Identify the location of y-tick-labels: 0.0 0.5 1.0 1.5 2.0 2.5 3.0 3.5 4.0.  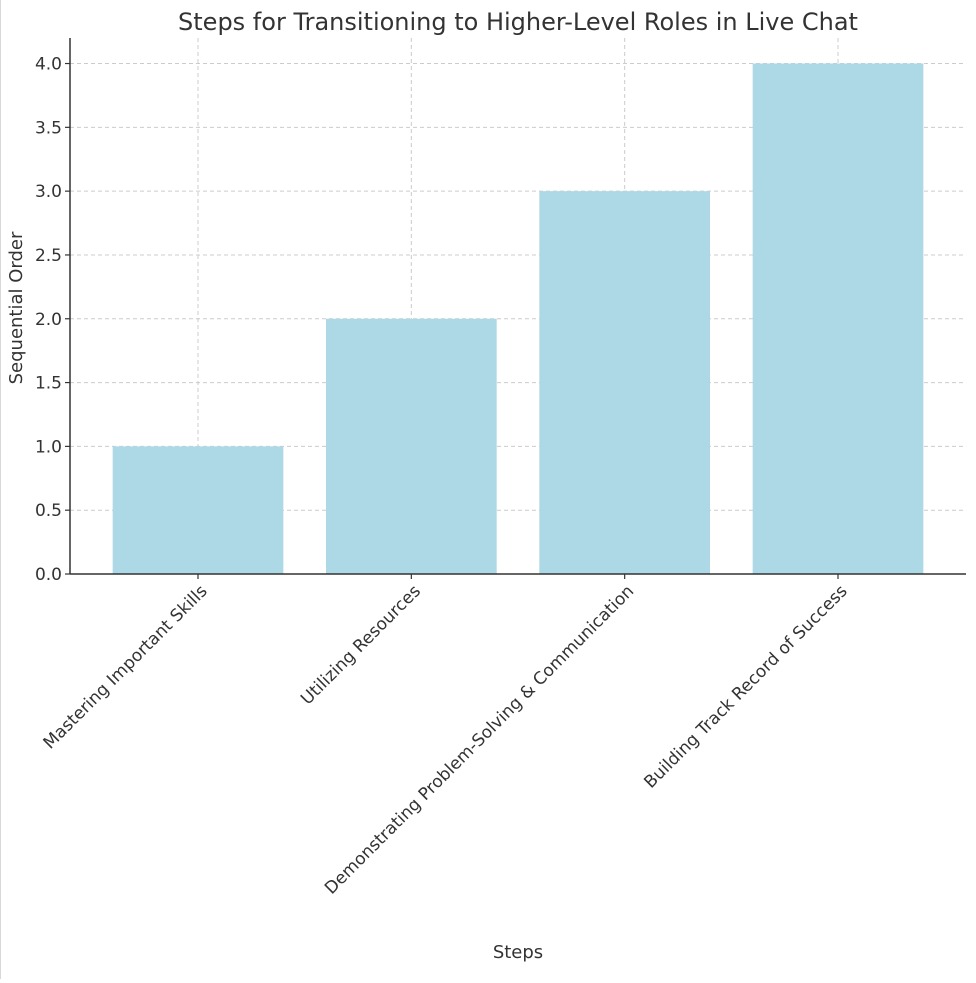
(48, 320).